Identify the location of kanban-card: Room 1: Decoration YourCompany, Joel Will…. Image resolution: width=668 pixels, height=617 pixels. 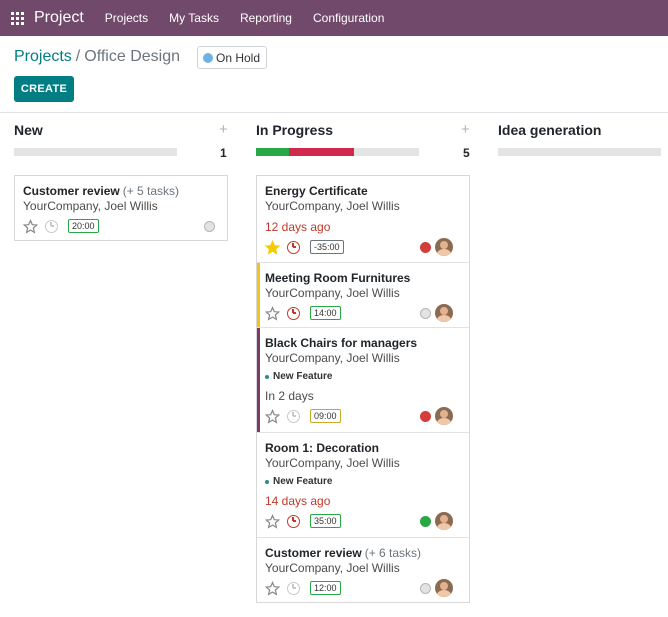
(363, 485).